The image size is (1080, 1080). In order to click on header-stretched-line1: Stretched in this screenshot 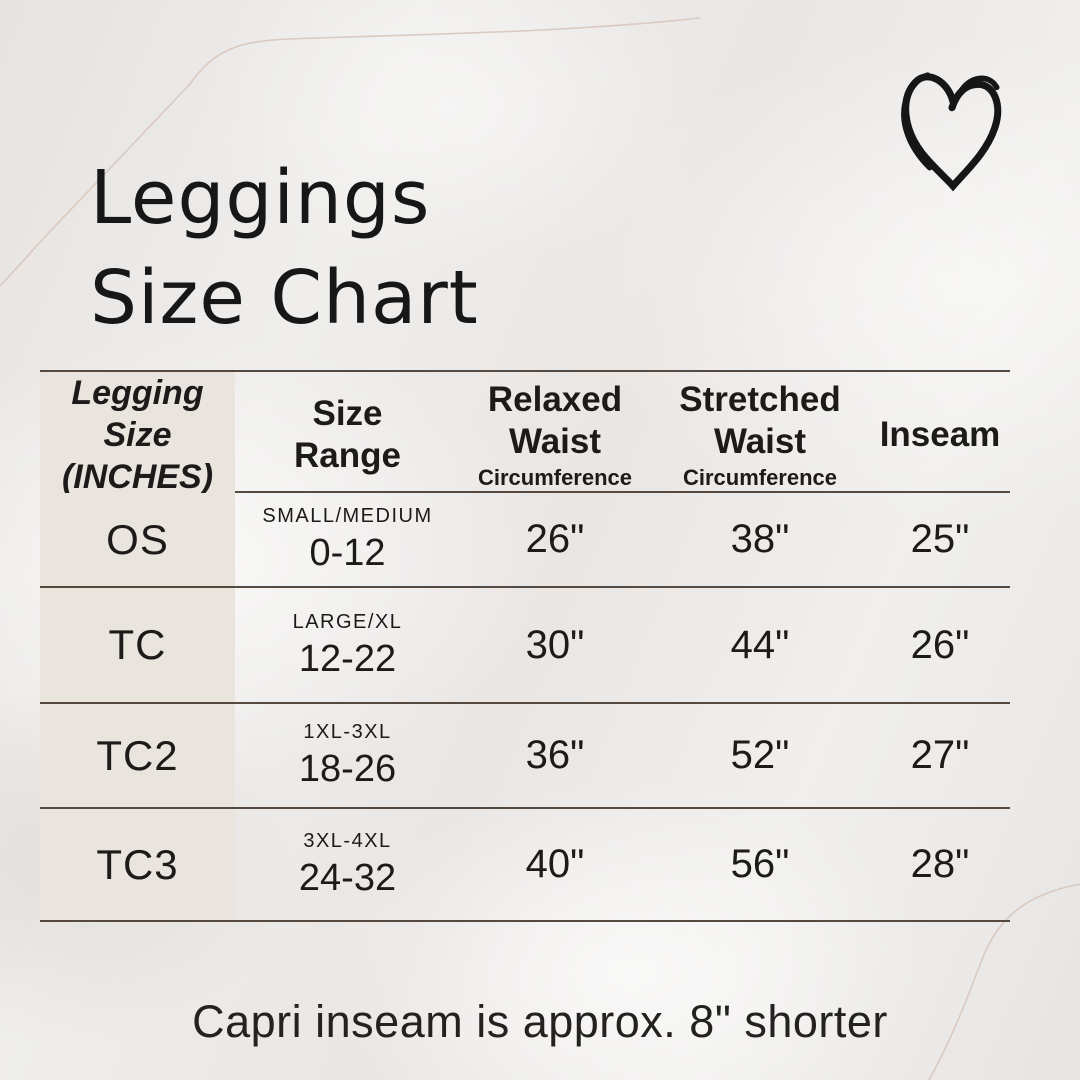, I will do `click(760, 399)`.